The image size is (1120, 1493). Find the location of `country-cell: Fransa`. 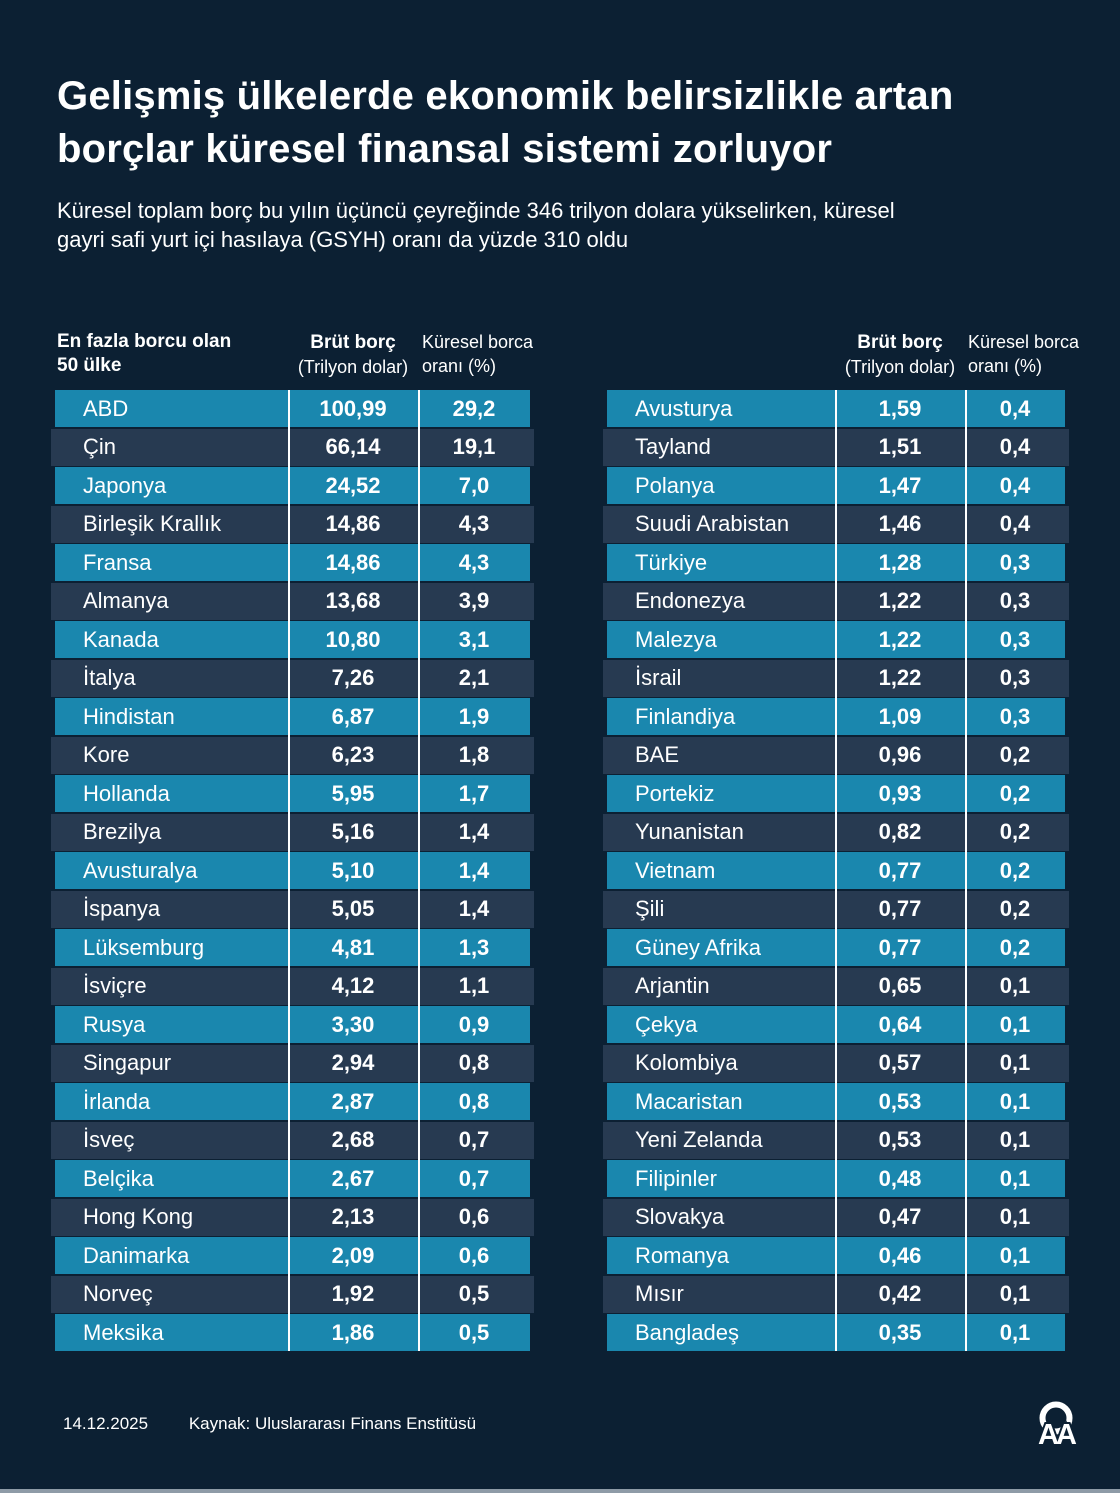

country-cell: Fransa is located at coordinates (117, 562).